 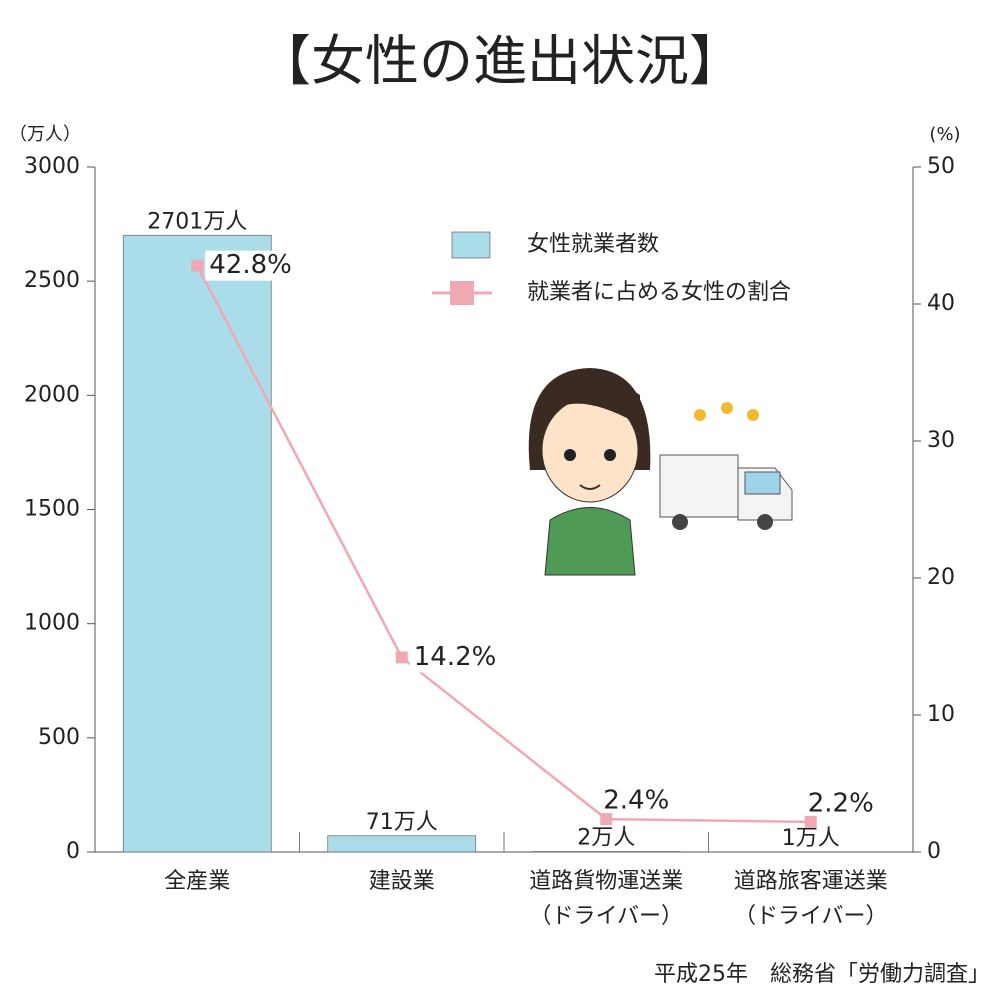 I want to click on legend-label: 女性就業者数, so click(x=593, y=244).